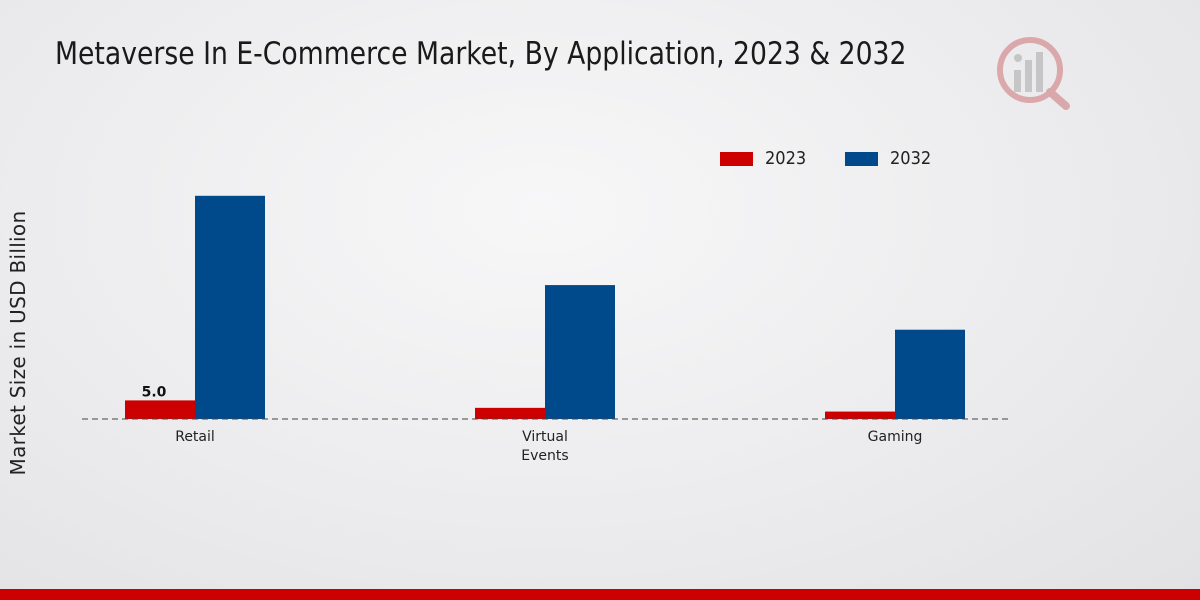  What do you see at coordinates (860, 415) in the screenshot?
I see `bar-2023-gaming` at bounding box center [860, 415].